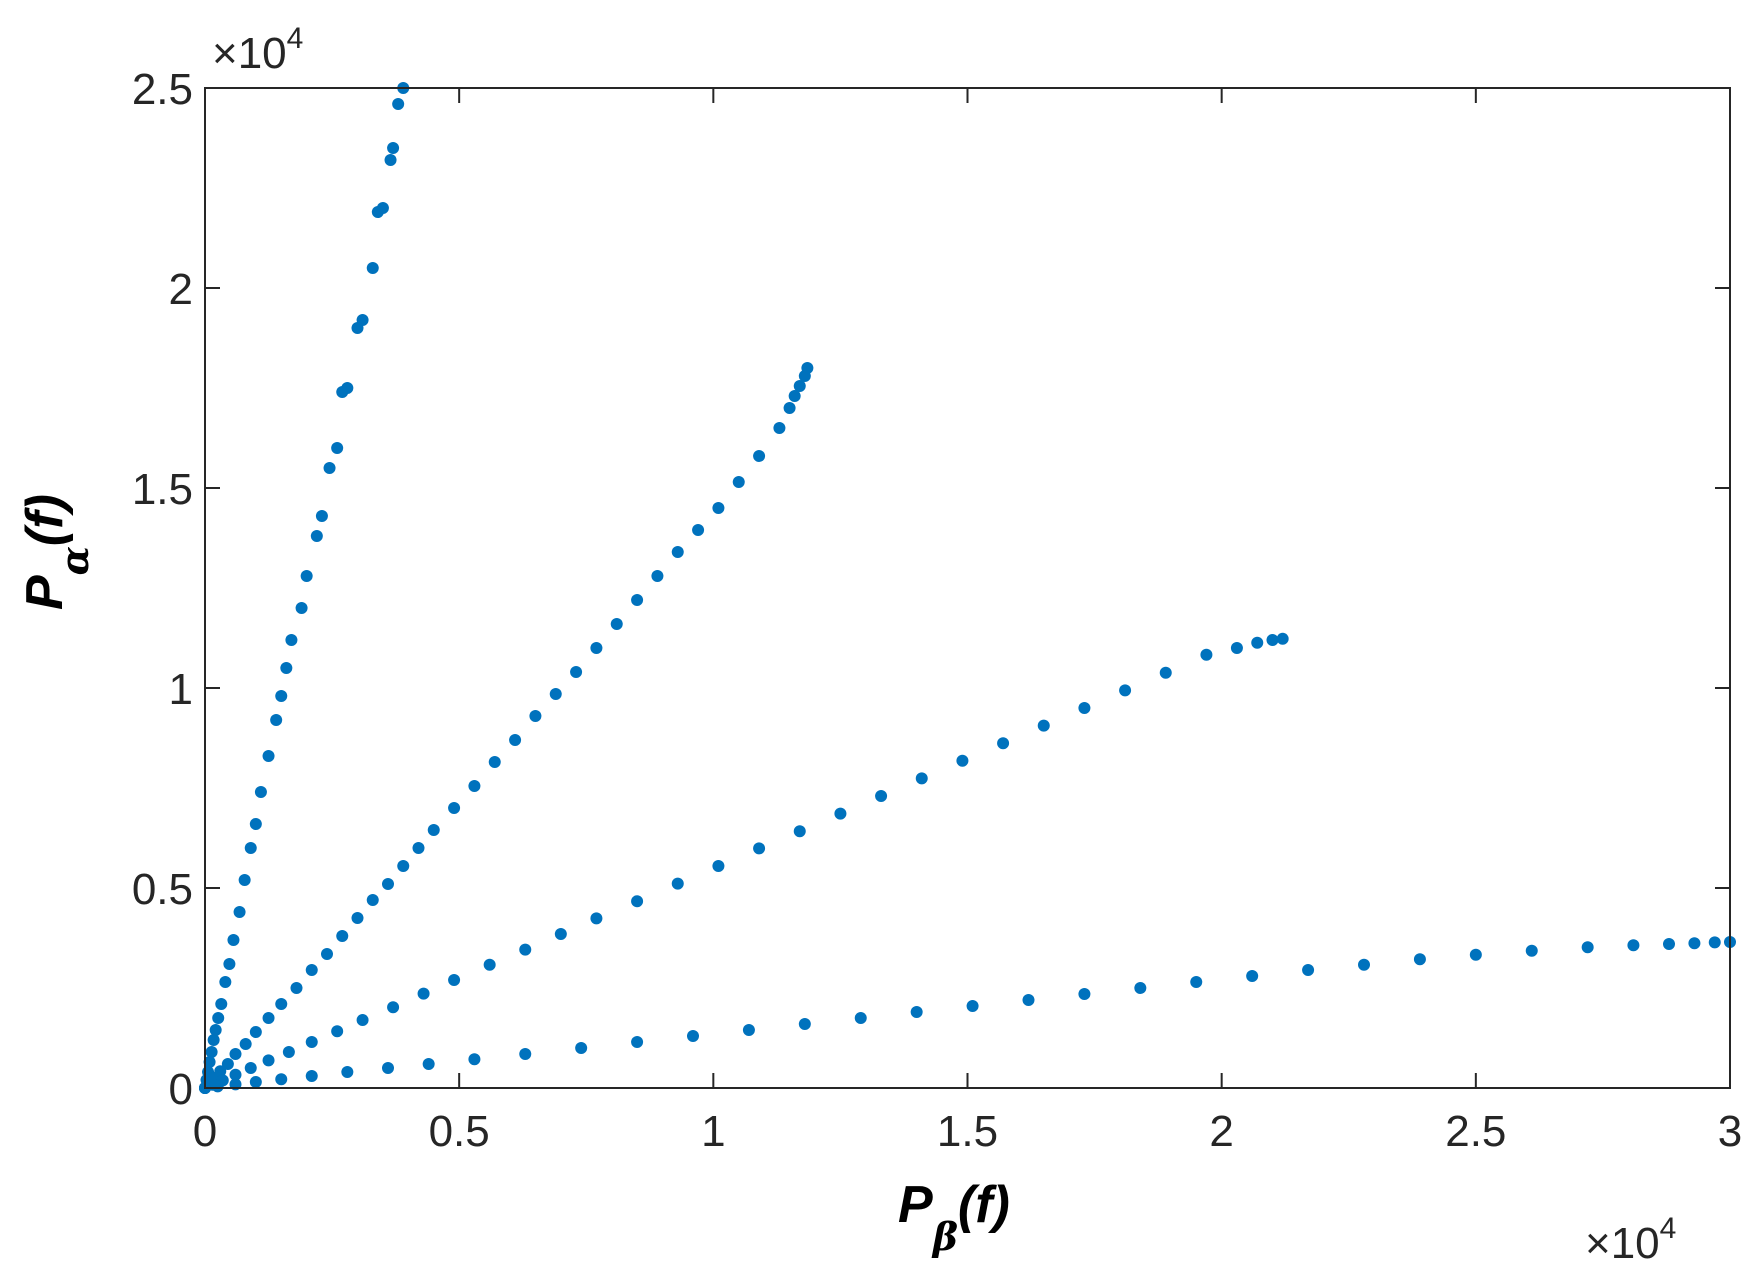 The image size is (1756, 1278). Describe the element at coordinates (1475, 1131) in the screenshot. I see `x-tick-label: 2.5` at that location.